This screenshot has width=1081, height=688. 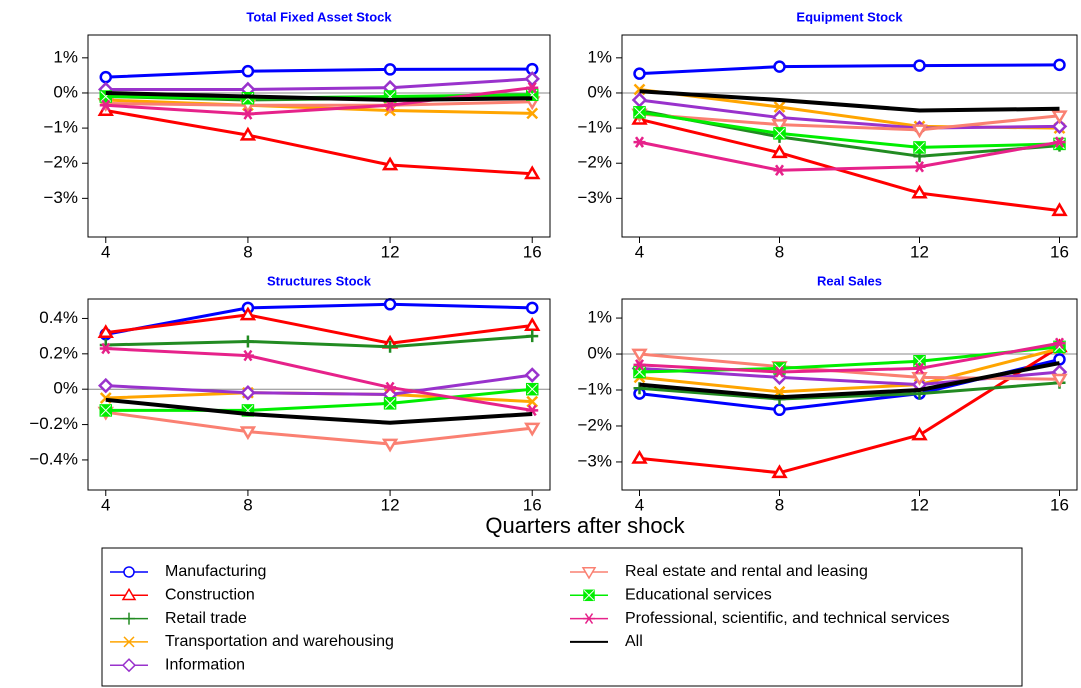 What do you see at coordinates (53, 458) in the screenshot?
I see `y-tick-label: −0.4%` at bounding box center [53, 458].